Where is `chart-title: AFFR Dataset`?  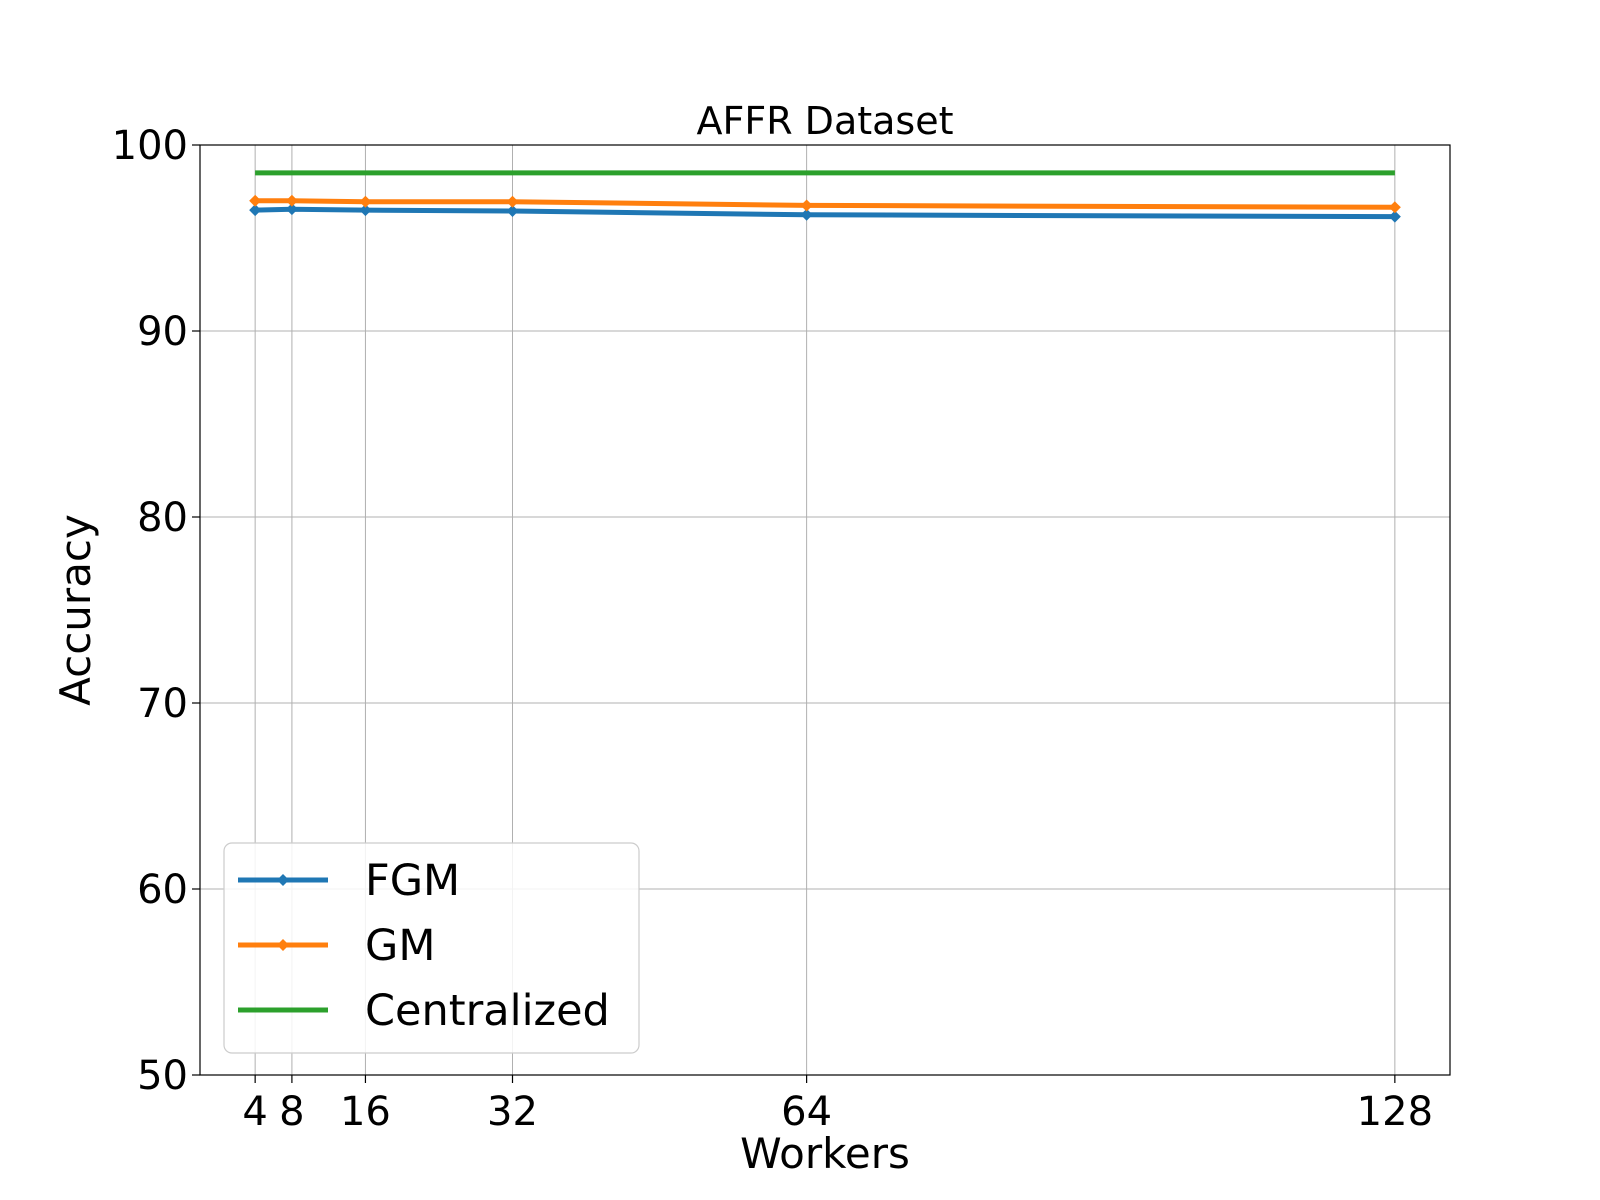 chart-title: AFFR Dataset is located at coordinates (824, 121).